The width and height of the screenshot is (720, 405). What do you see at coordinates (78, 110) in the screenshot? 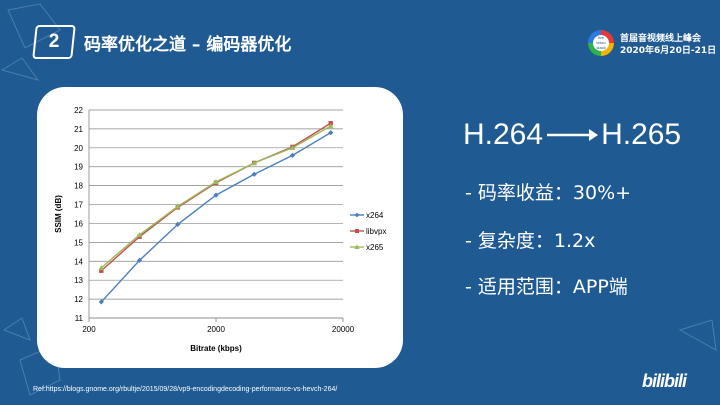
I see `y-tick-label: 22` at bounding box center [78, 110].